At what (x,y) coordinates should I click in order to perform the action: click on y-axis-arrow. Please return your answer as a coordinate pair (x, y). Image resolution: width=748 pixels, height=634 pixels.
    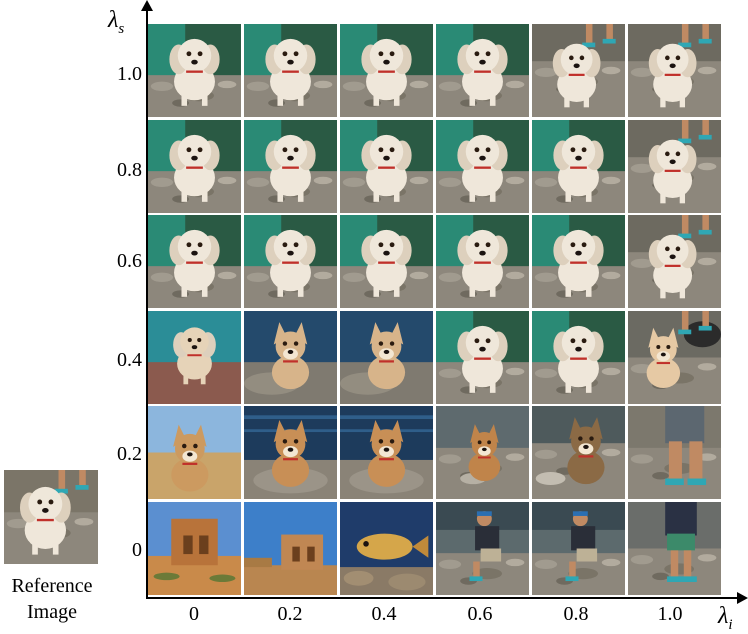
    Looking at the image, I should click on (147, 5).